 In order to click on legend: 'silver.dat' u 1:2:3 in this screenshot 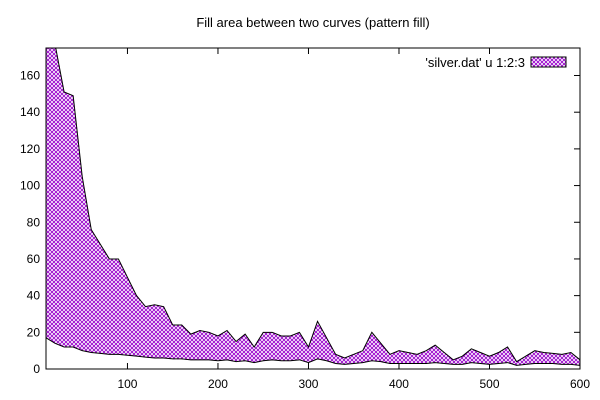, I will do `click(496, 62)`.